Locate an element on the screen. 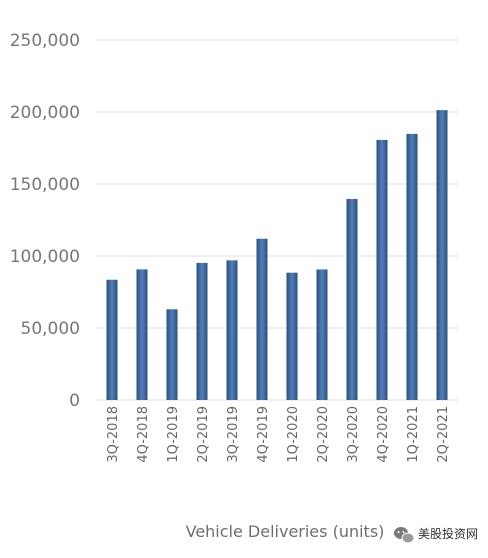 The image size is (488, 558). y-tick-label: 0 is located at coordinates (74, 401).